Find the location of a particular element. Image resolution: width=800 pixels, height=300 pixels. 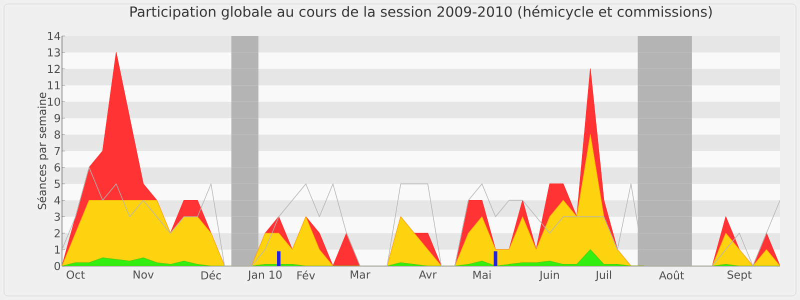

x-tick-label: Juil is located at coordinates (603, 276).